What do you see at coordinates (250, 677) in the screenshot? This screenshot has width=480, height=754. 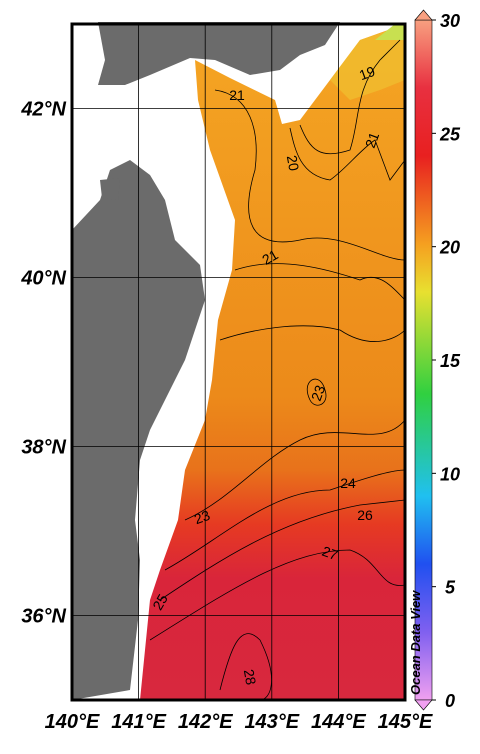 I see `contour-label: 28` at bounding box center [250, 677].